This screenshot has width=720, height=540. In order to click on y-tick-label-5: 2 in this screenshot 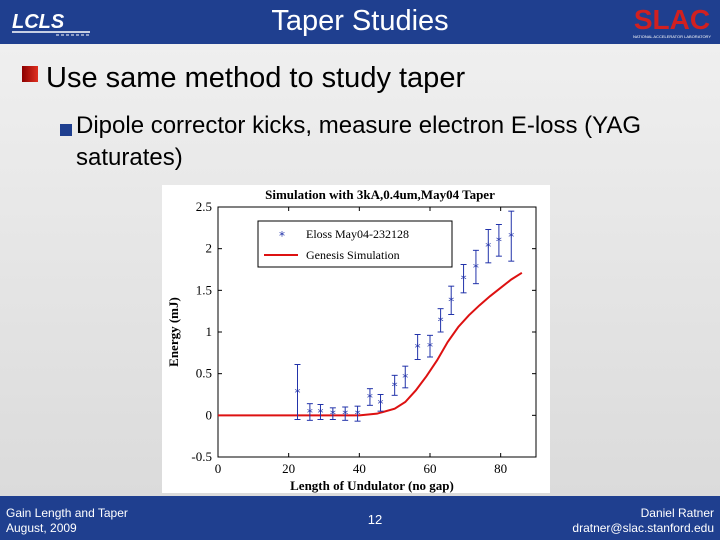, I will do `click(209, 248)`.